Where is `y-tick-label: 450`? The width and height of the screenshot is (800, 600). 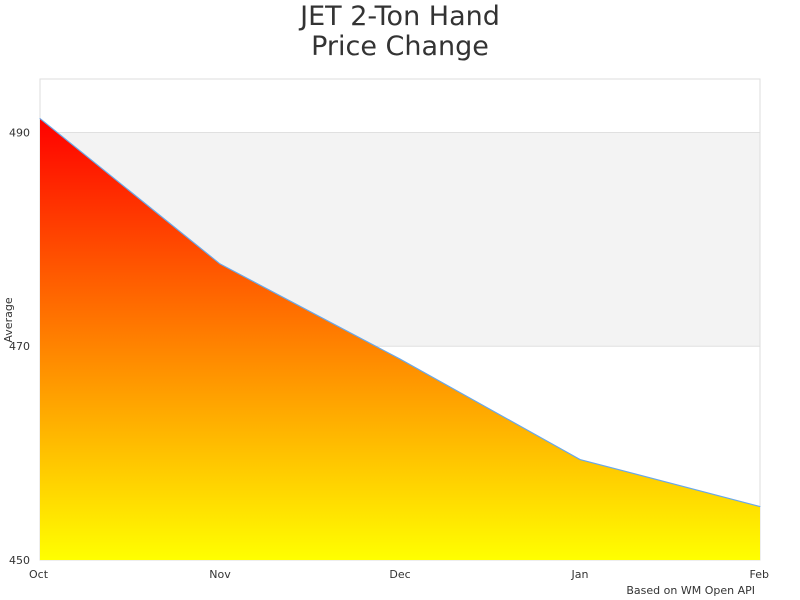 y-tick-label: 450 is located at coordinates (19, 560).